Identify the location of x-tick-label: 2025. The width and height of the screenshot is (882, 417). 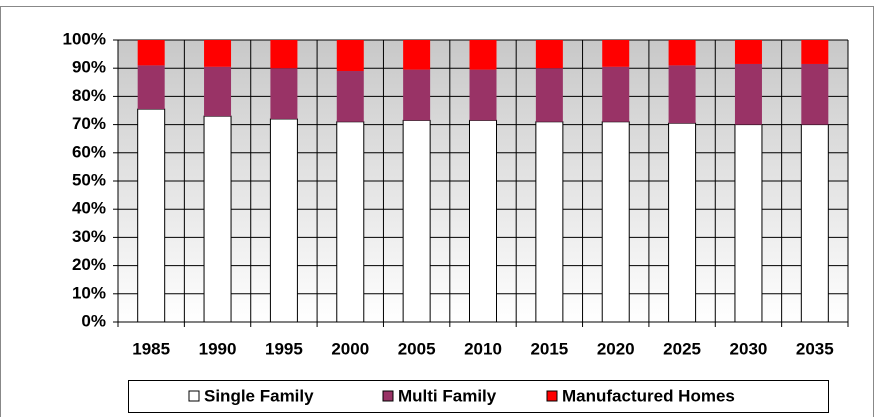
(682, 348).